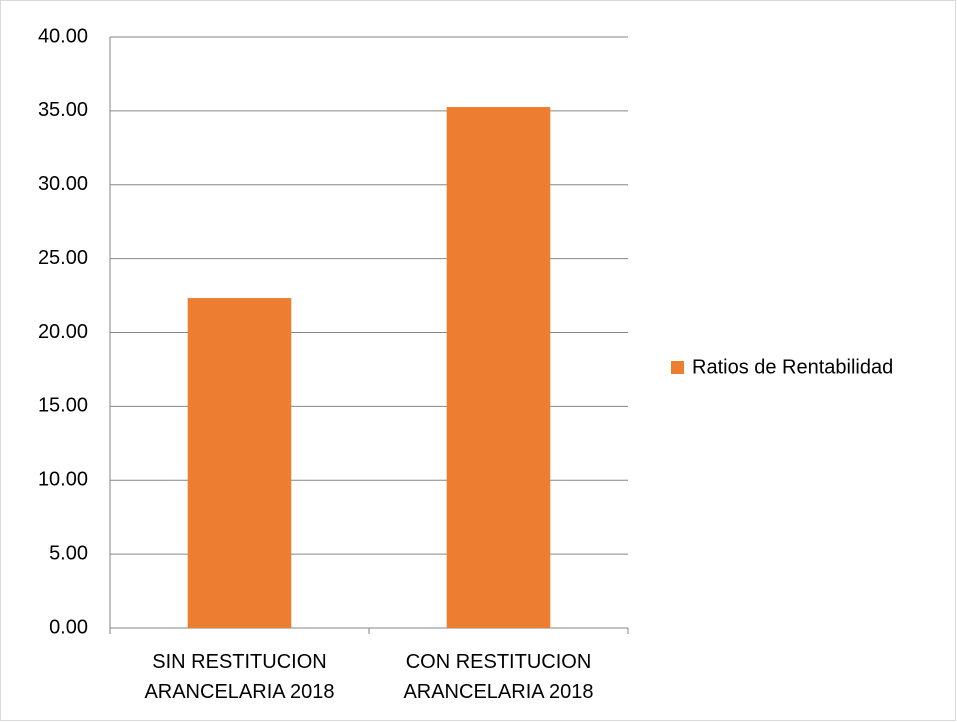  What do you see at coordinates (68, 627) in the screenshot?
I see `y-tick-label: 0.00` at bounding box center [68, 627].